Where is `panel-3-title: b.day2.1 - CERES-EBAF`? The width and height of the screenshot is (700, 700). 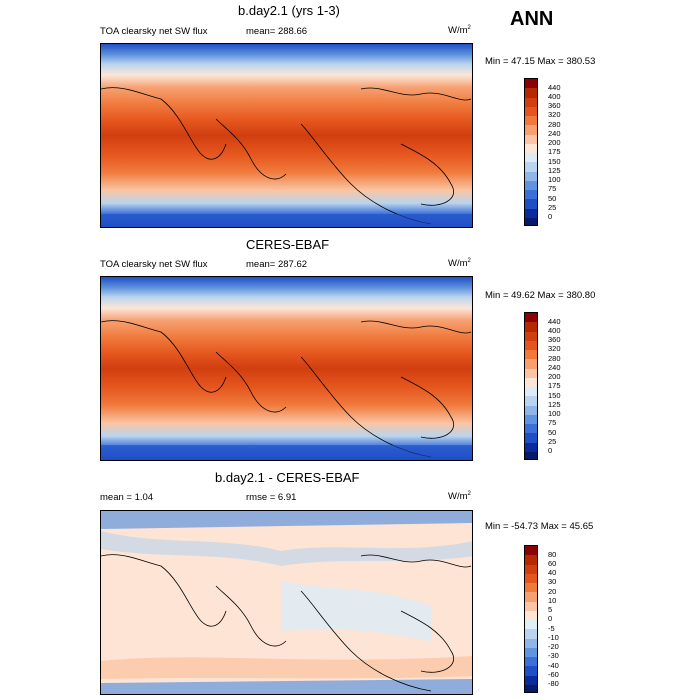
panel-3-title: b.day2.1 - CERES-EBAF is located at coordinates (287, 477).